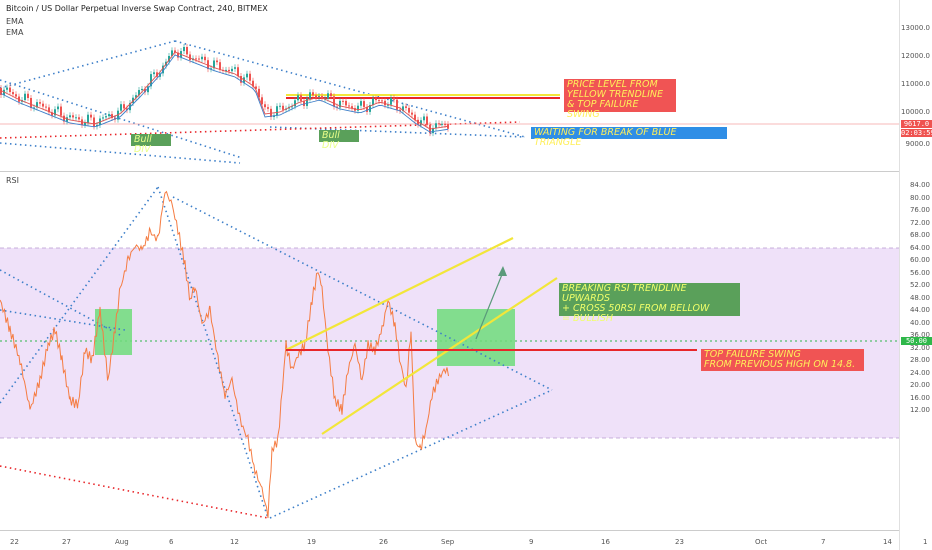  What do you see at coordinates (915, 84) in the screenshot?
I see `price-tick: 11000.0` at bounding box center [915, 84].